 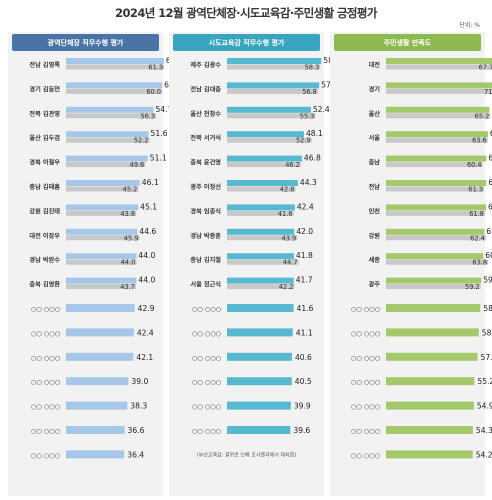 I want to click on value-label-previous: 71.1, so click(x=488, y=92).